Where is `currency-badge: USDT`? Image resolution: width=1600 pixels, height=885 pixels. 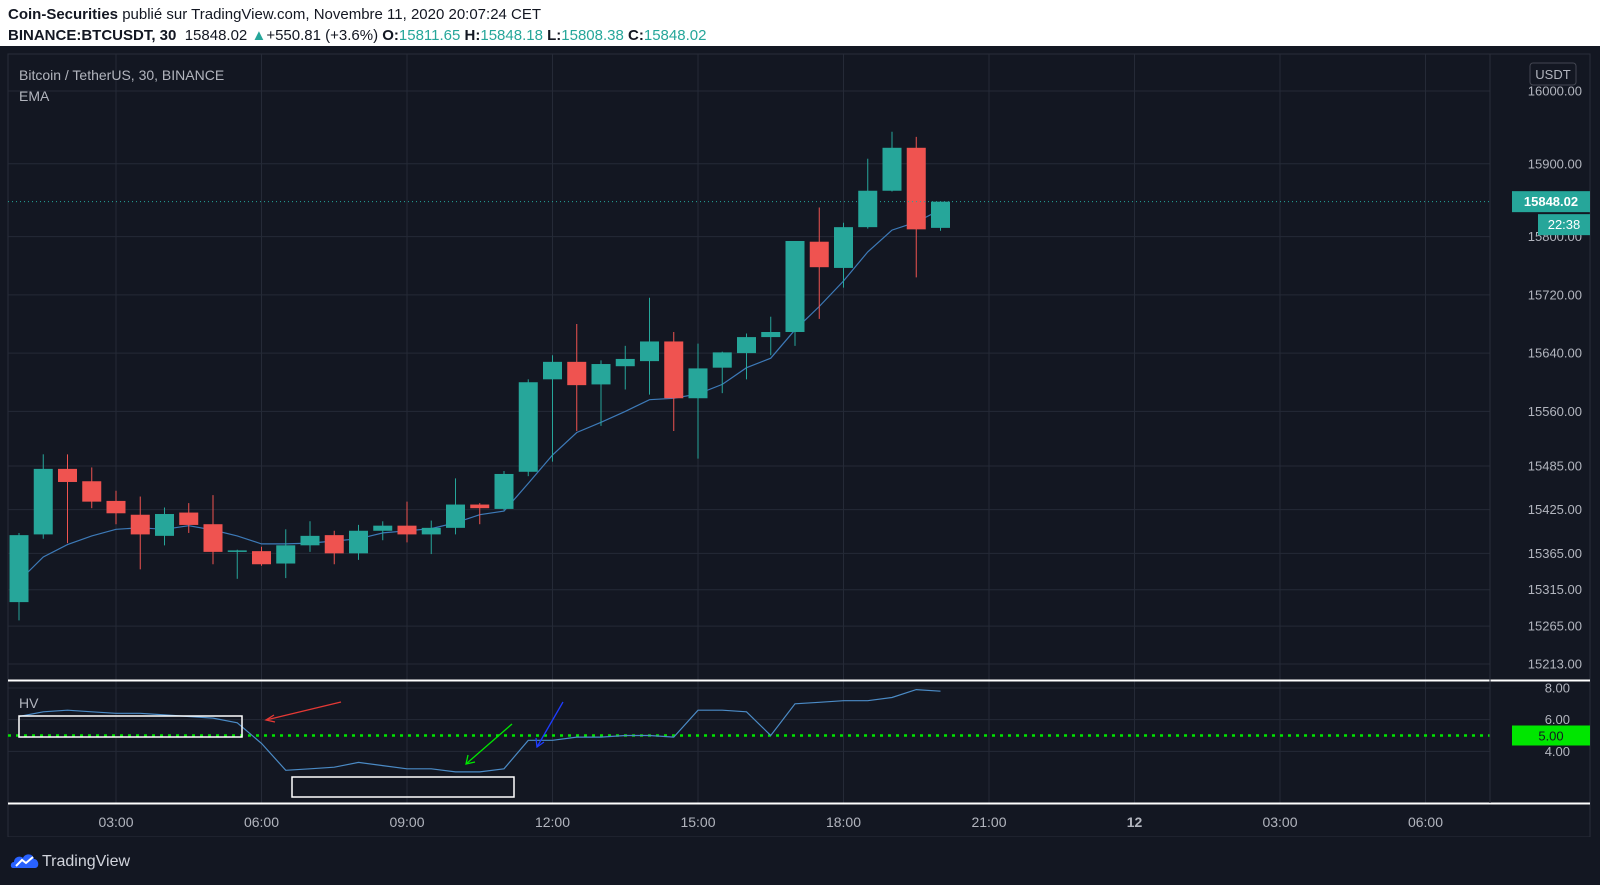 currency-badge: USDT is located at coordinates (1553, 74).